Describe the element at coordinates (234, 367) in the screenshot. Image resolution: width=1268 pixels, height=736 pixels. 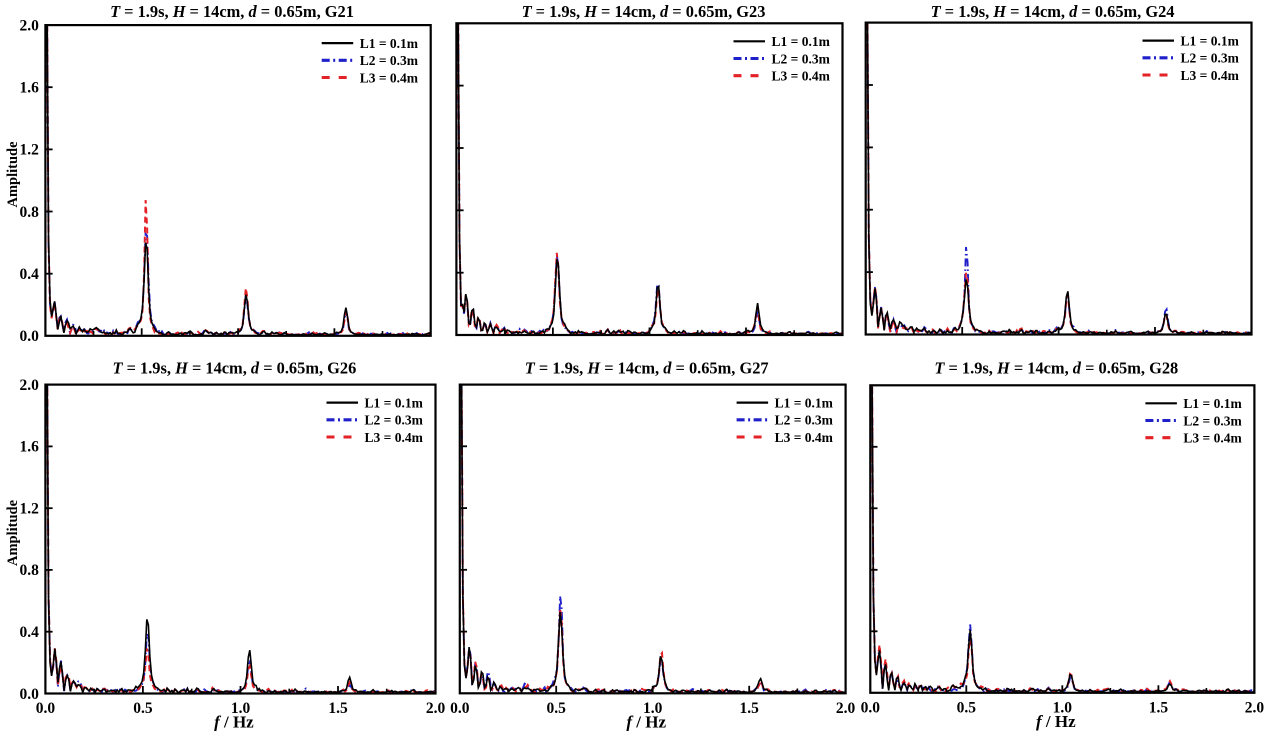
I see `svg-text:T = 1.9s, H = 14cm, d = 0.65m,: T = 1.9s, H = 14cm, d = 0.65m, G26` at that location.